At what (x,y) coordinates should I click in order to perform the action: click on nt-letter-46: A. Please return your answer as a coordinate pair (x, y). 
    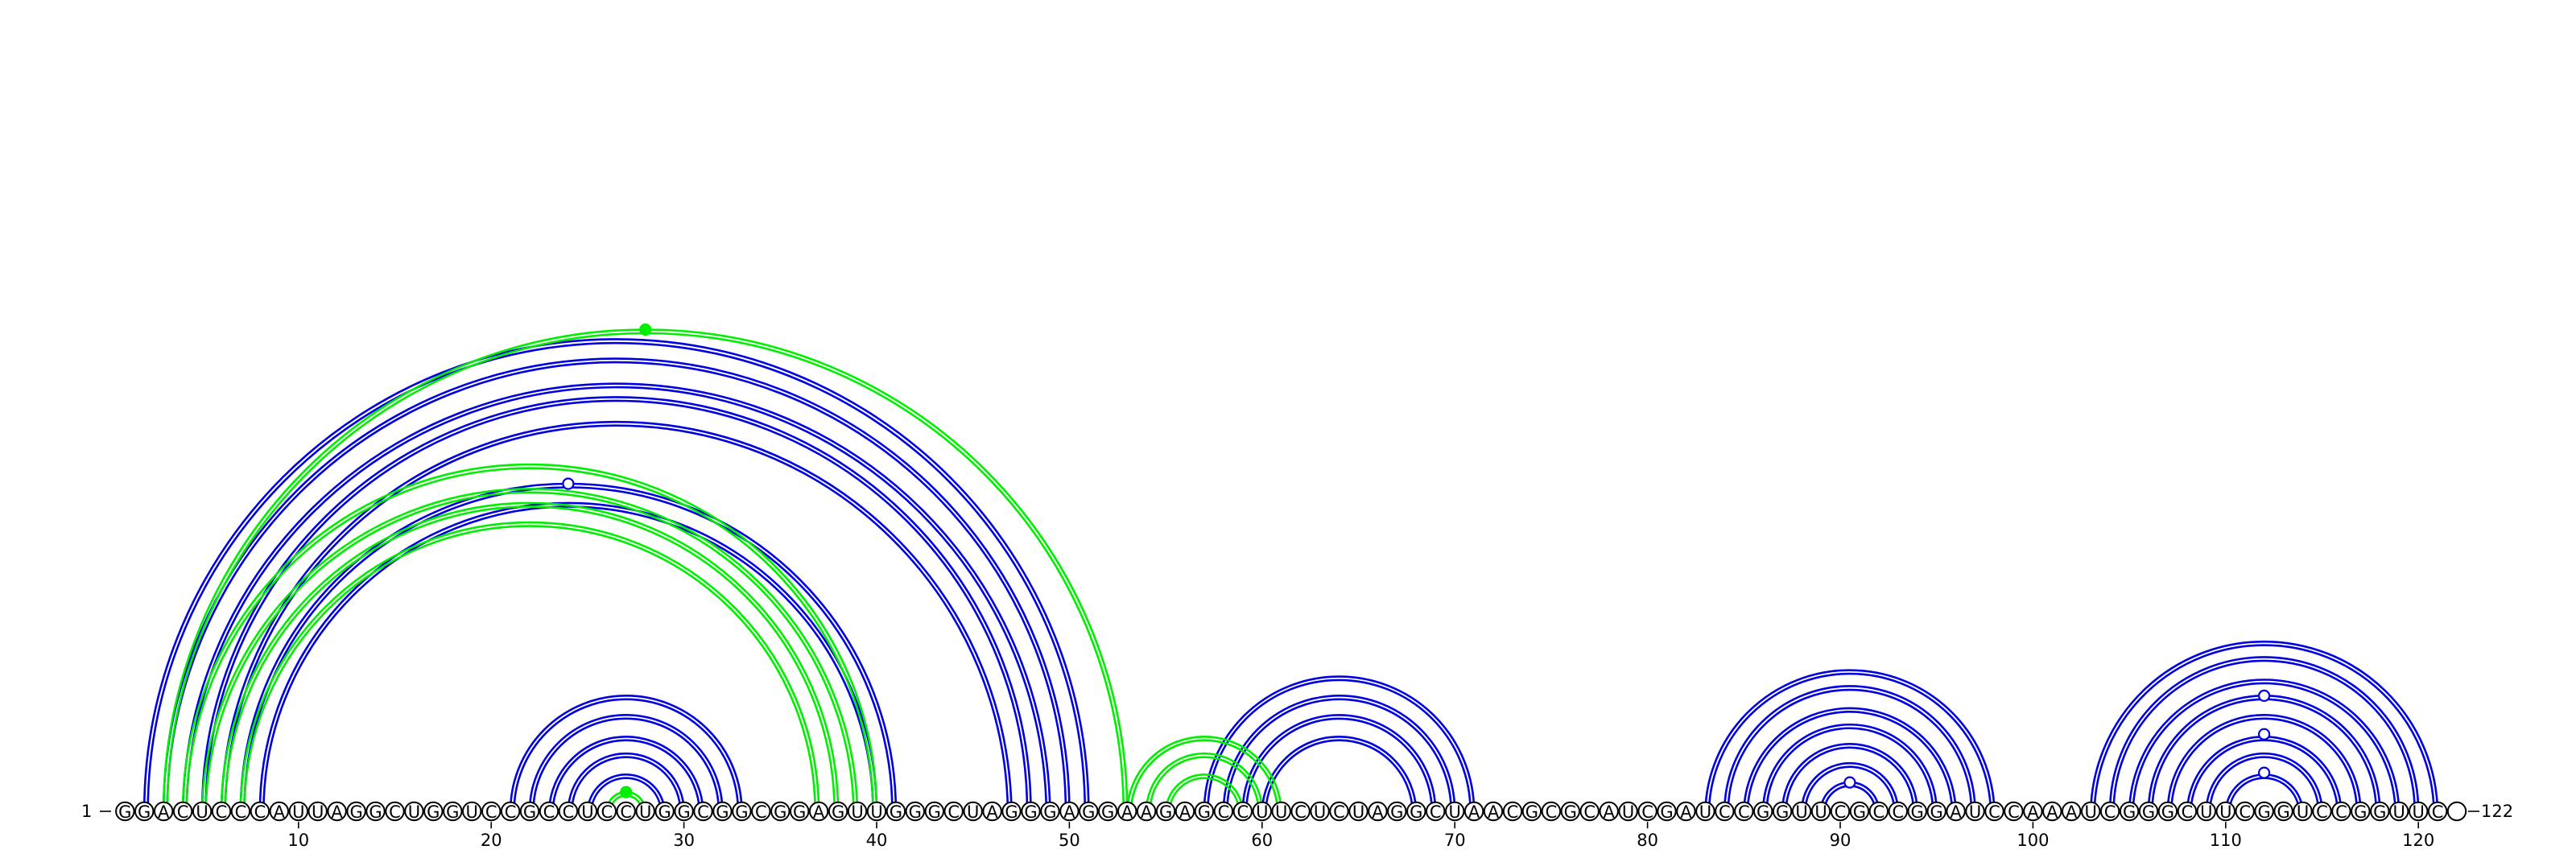
    Looking at the image, I should click on (992, 812).